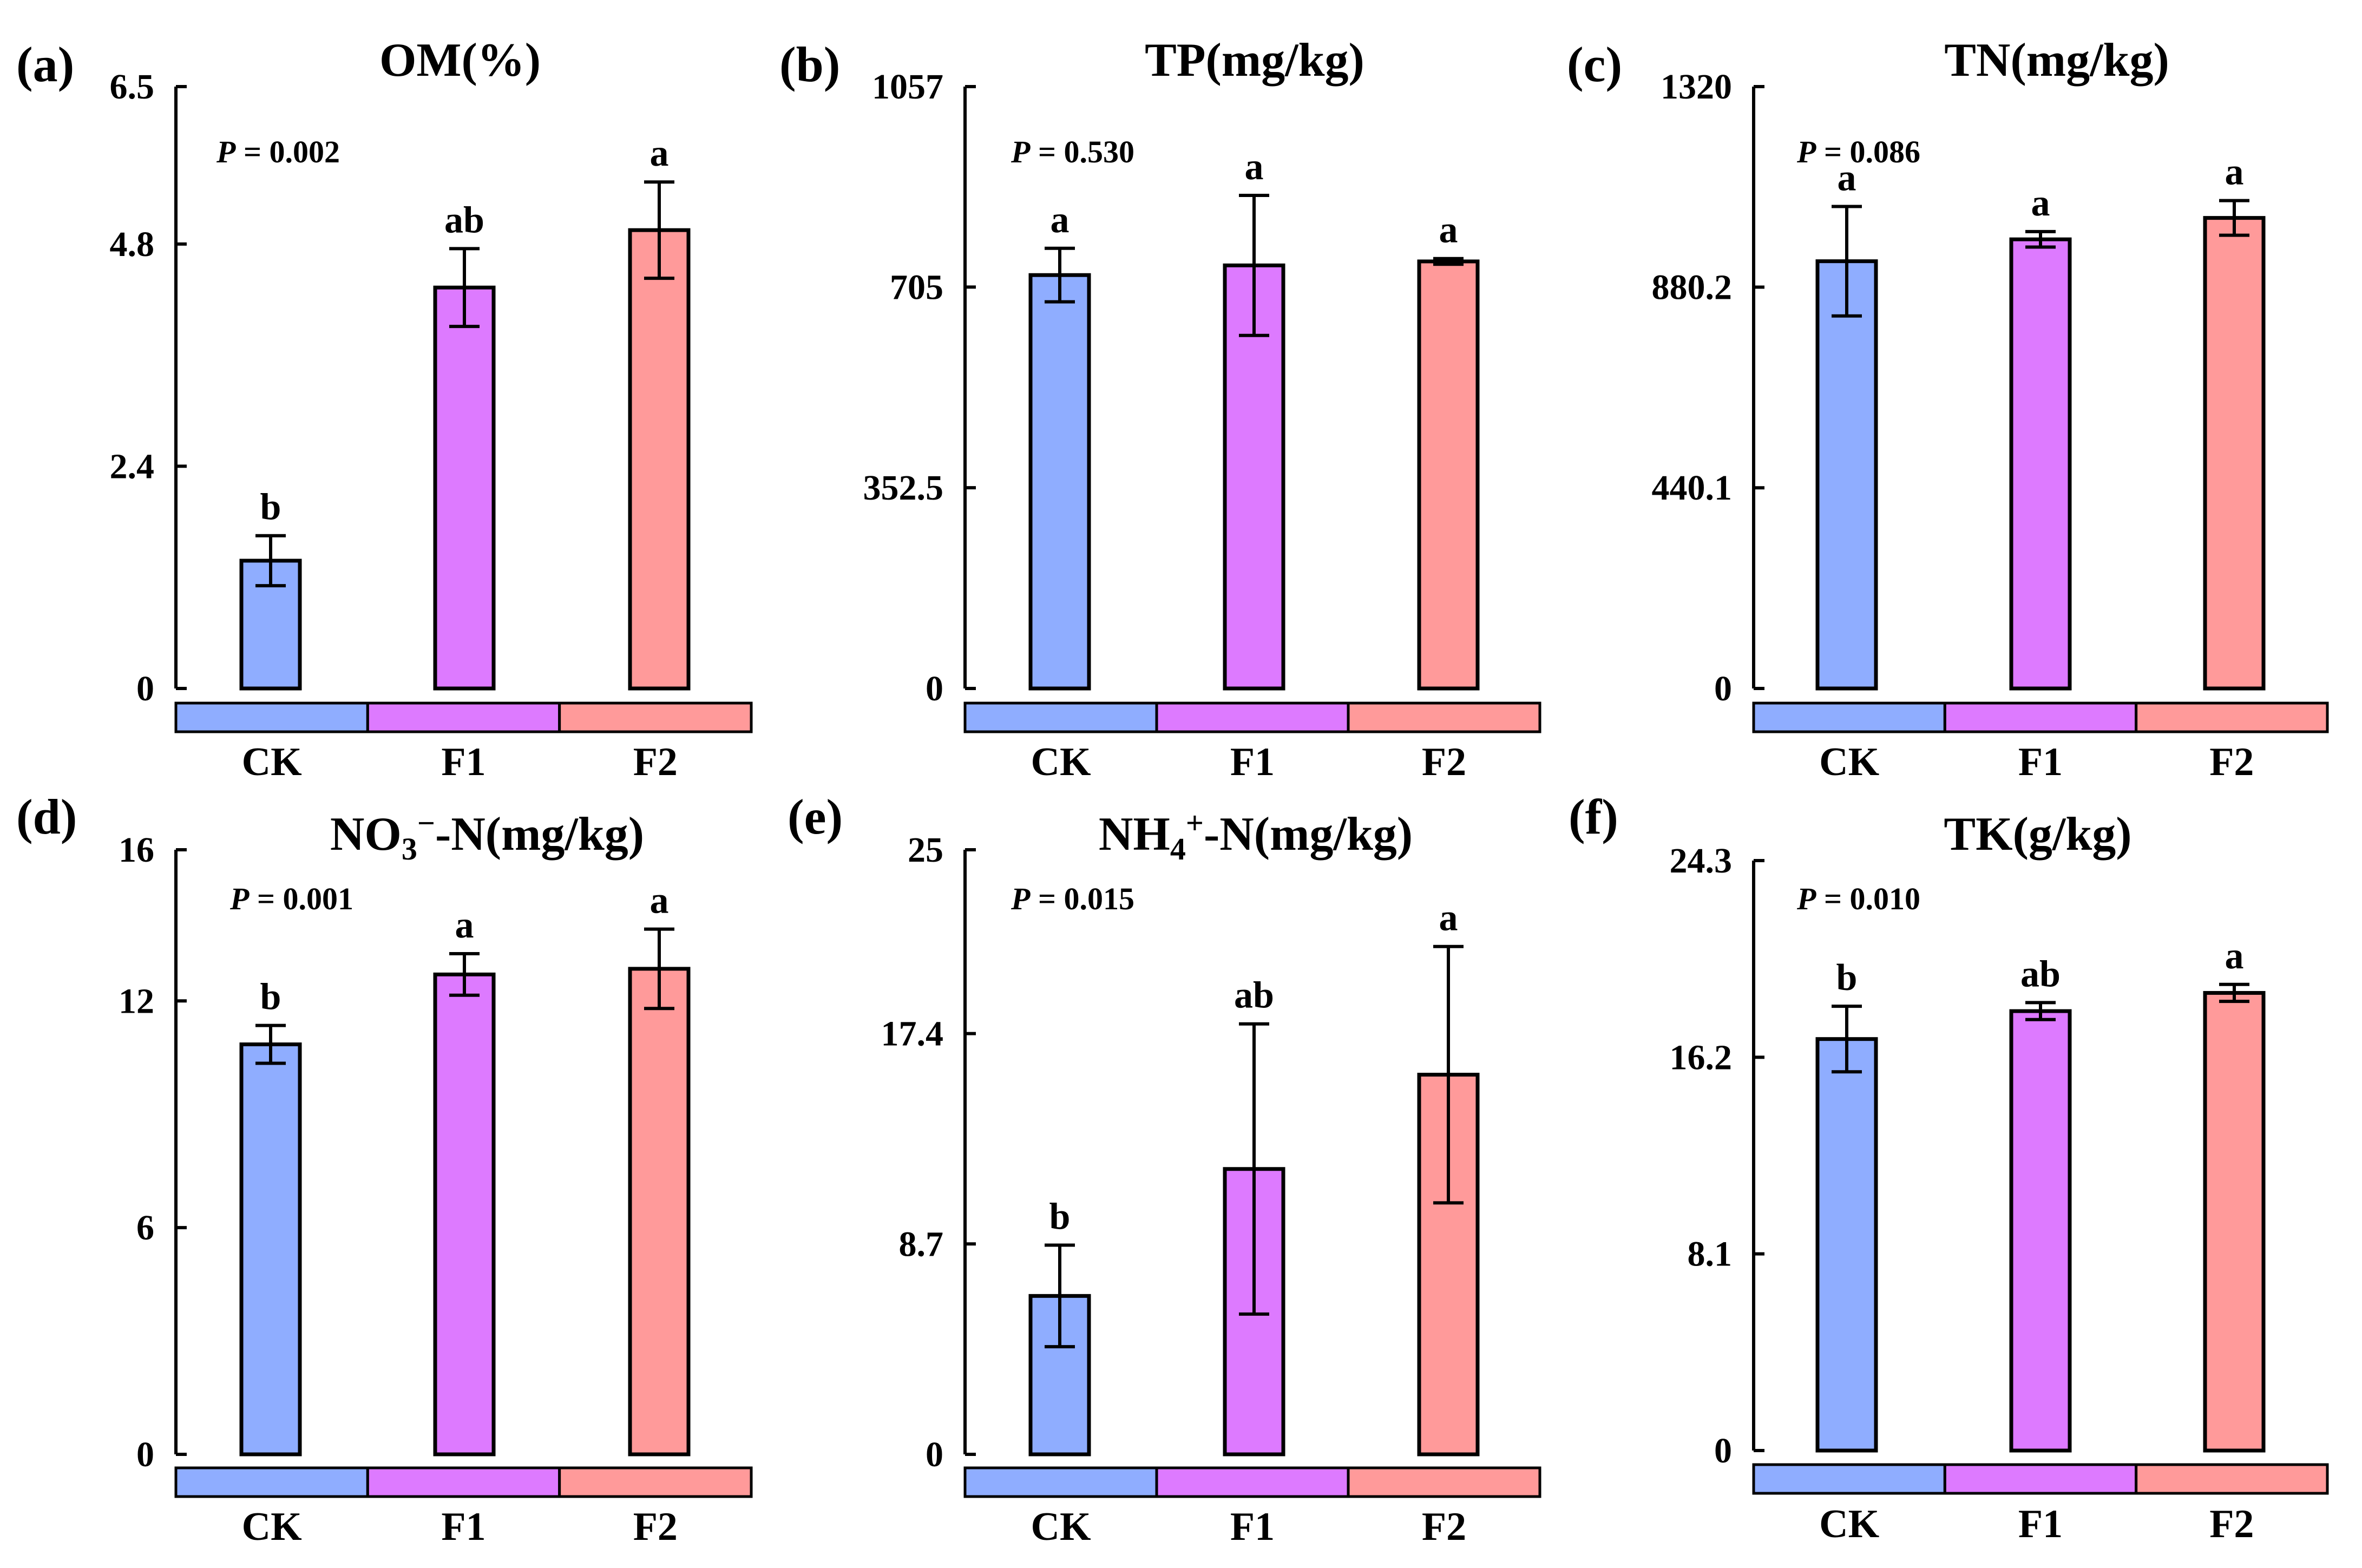 The image size is (2362, 1568). Describe the element at coordinates (1082, 151) in the screenshot. I see `p-value-number: = 0.530` at that location.